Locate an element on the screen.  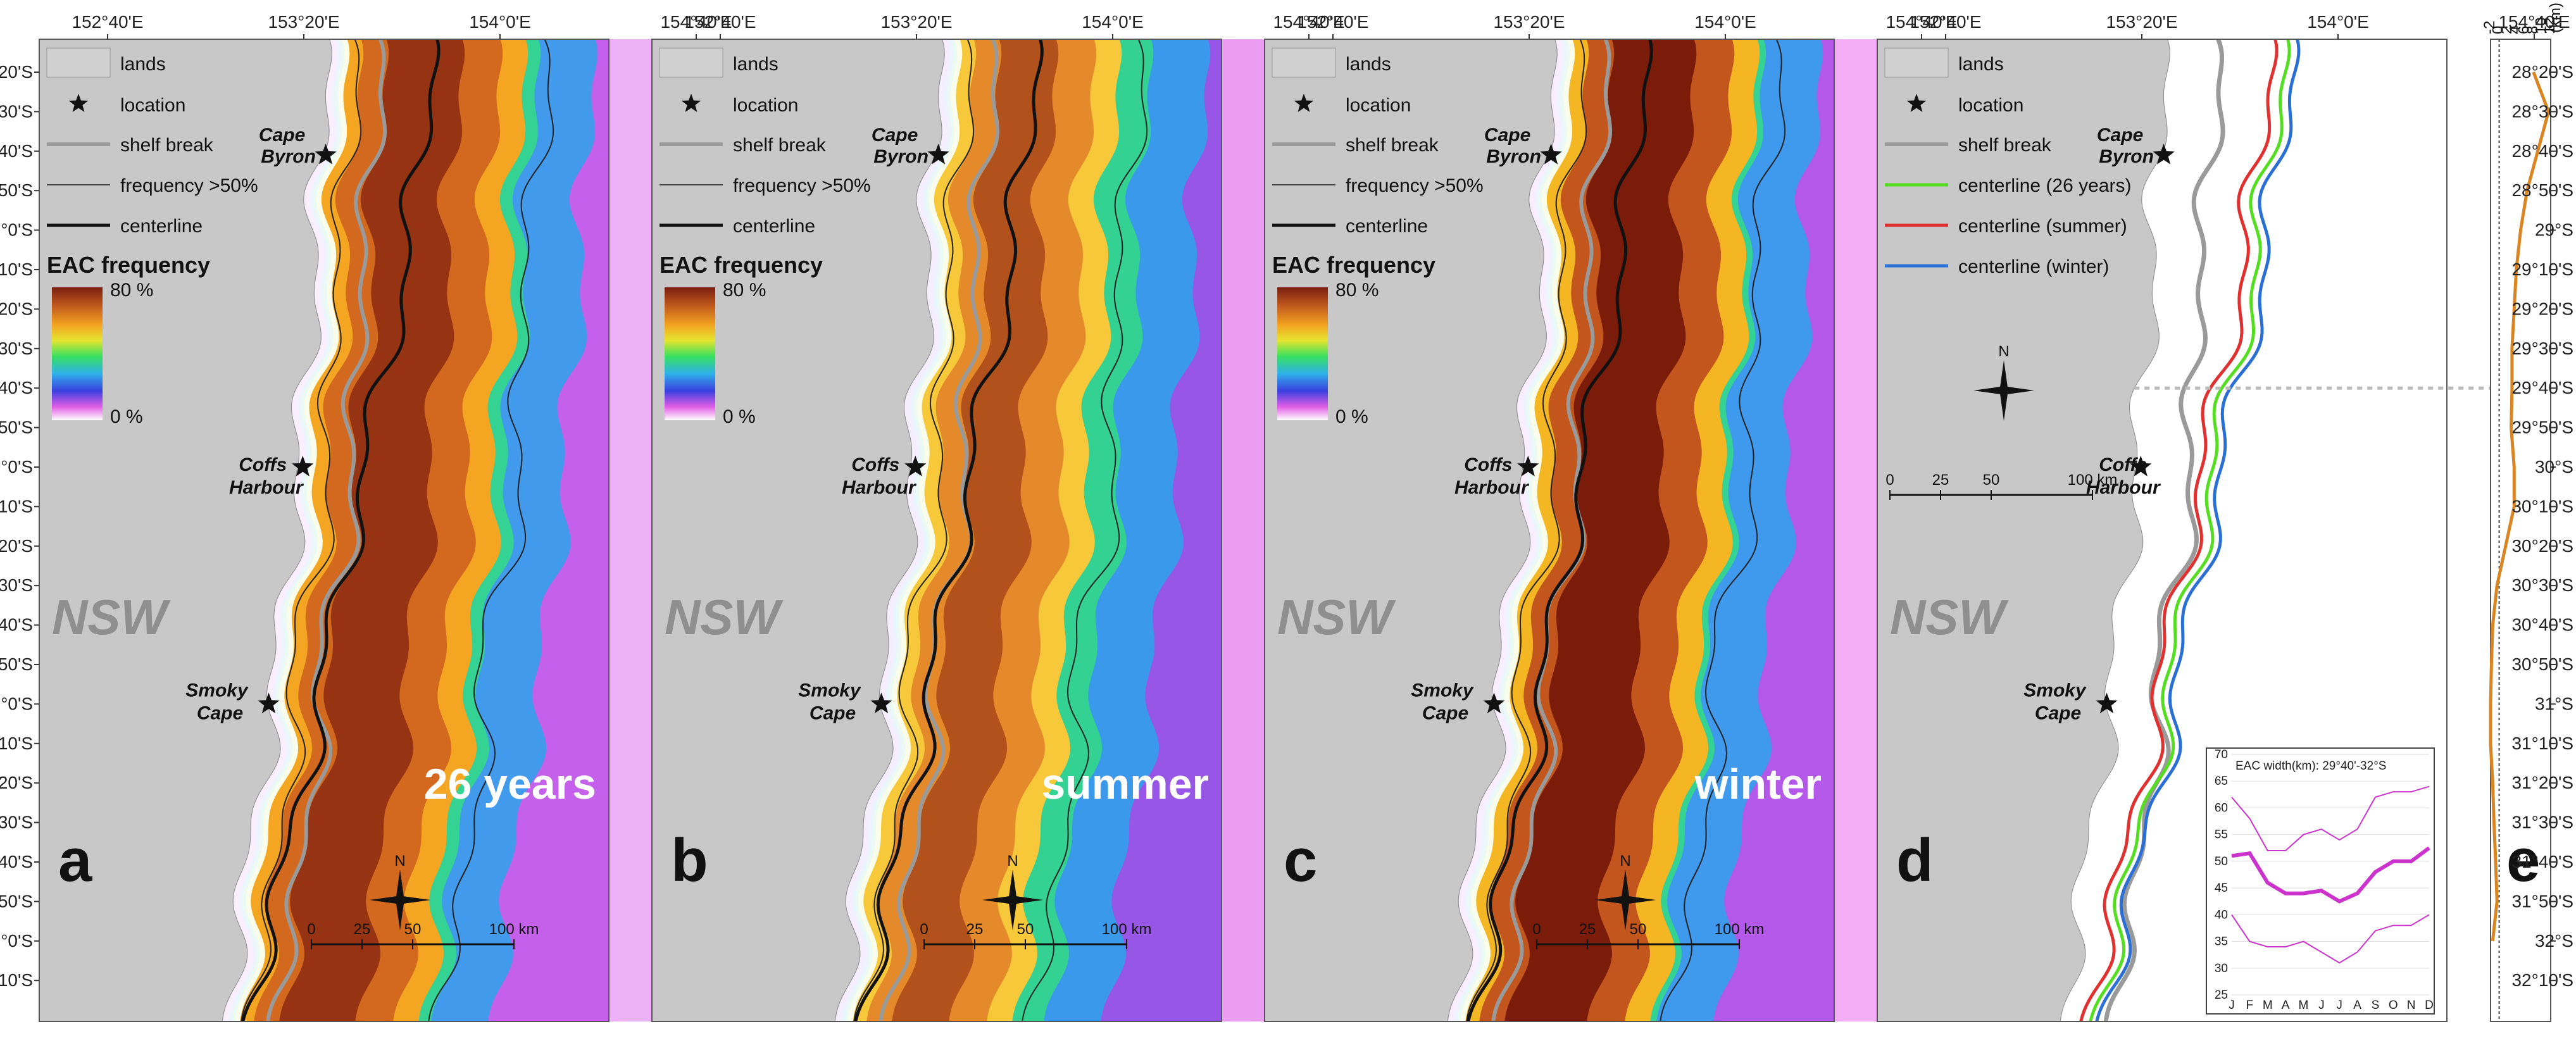
inset-ytick: 45 is located at coordinates (2221, 888).